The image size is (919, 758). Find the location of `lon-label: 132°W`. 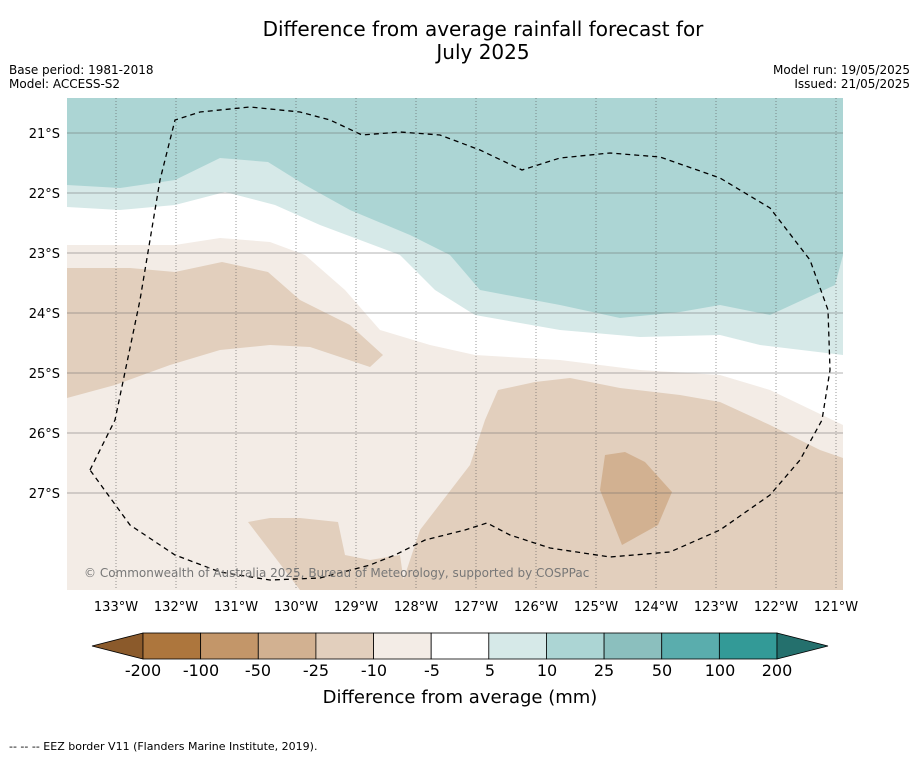

lon-label: 132°W is located at coordinates (176, 607).